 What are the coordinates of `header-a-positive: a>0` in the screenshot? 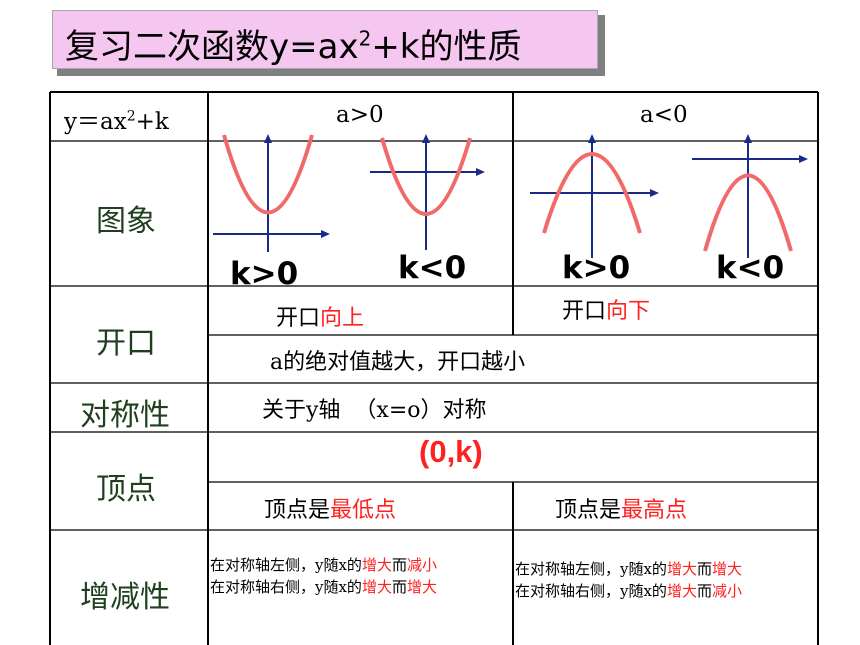 It's located at (360, 115).